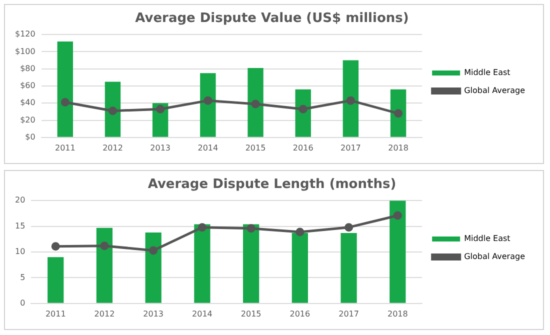  Describe the element at coordinates (272, 18) in the screenshot. I see `chart-title: Average Dispute Value (US$ millions)` at that location.